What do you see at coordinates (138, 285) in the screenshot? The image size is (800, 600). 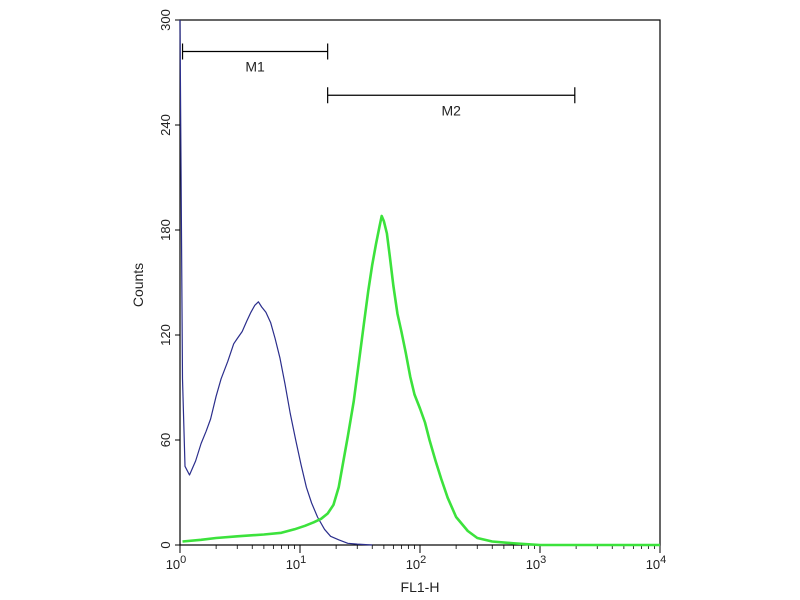 I see `y-axis-title: Counts` at bounding box center [138, 285].